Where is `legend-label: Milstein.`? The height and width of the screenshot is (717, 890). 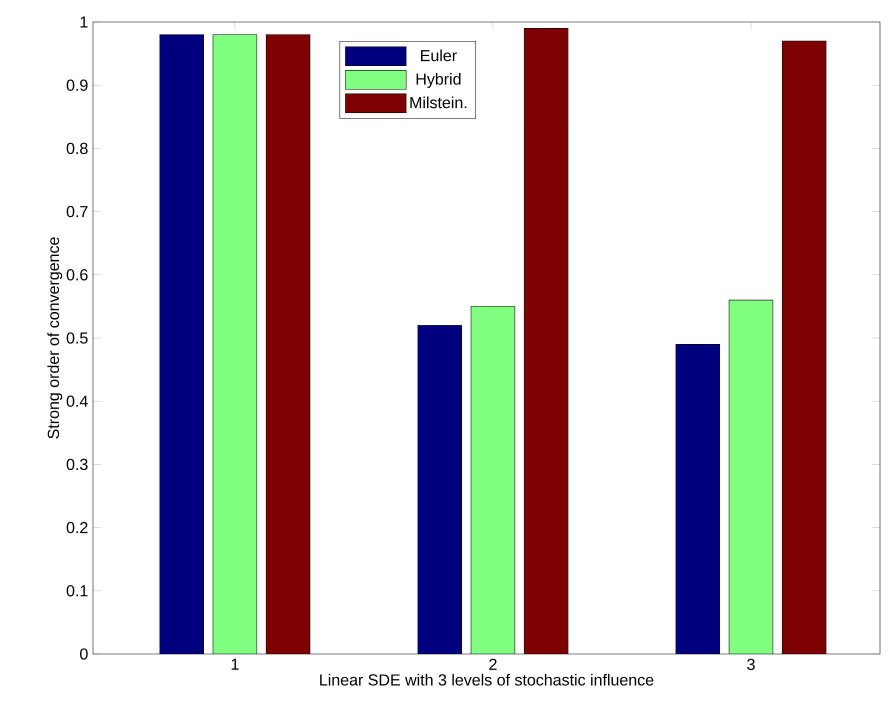 legend-label: Milstein. is located at coordinates (438, 102).